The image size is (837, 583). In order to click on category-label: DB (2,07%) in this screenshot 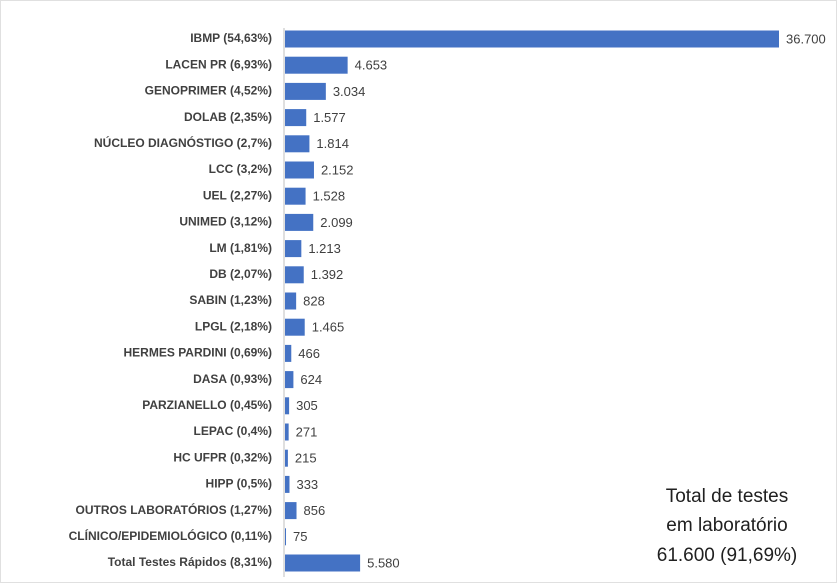, I will do `click(240, 274)`.